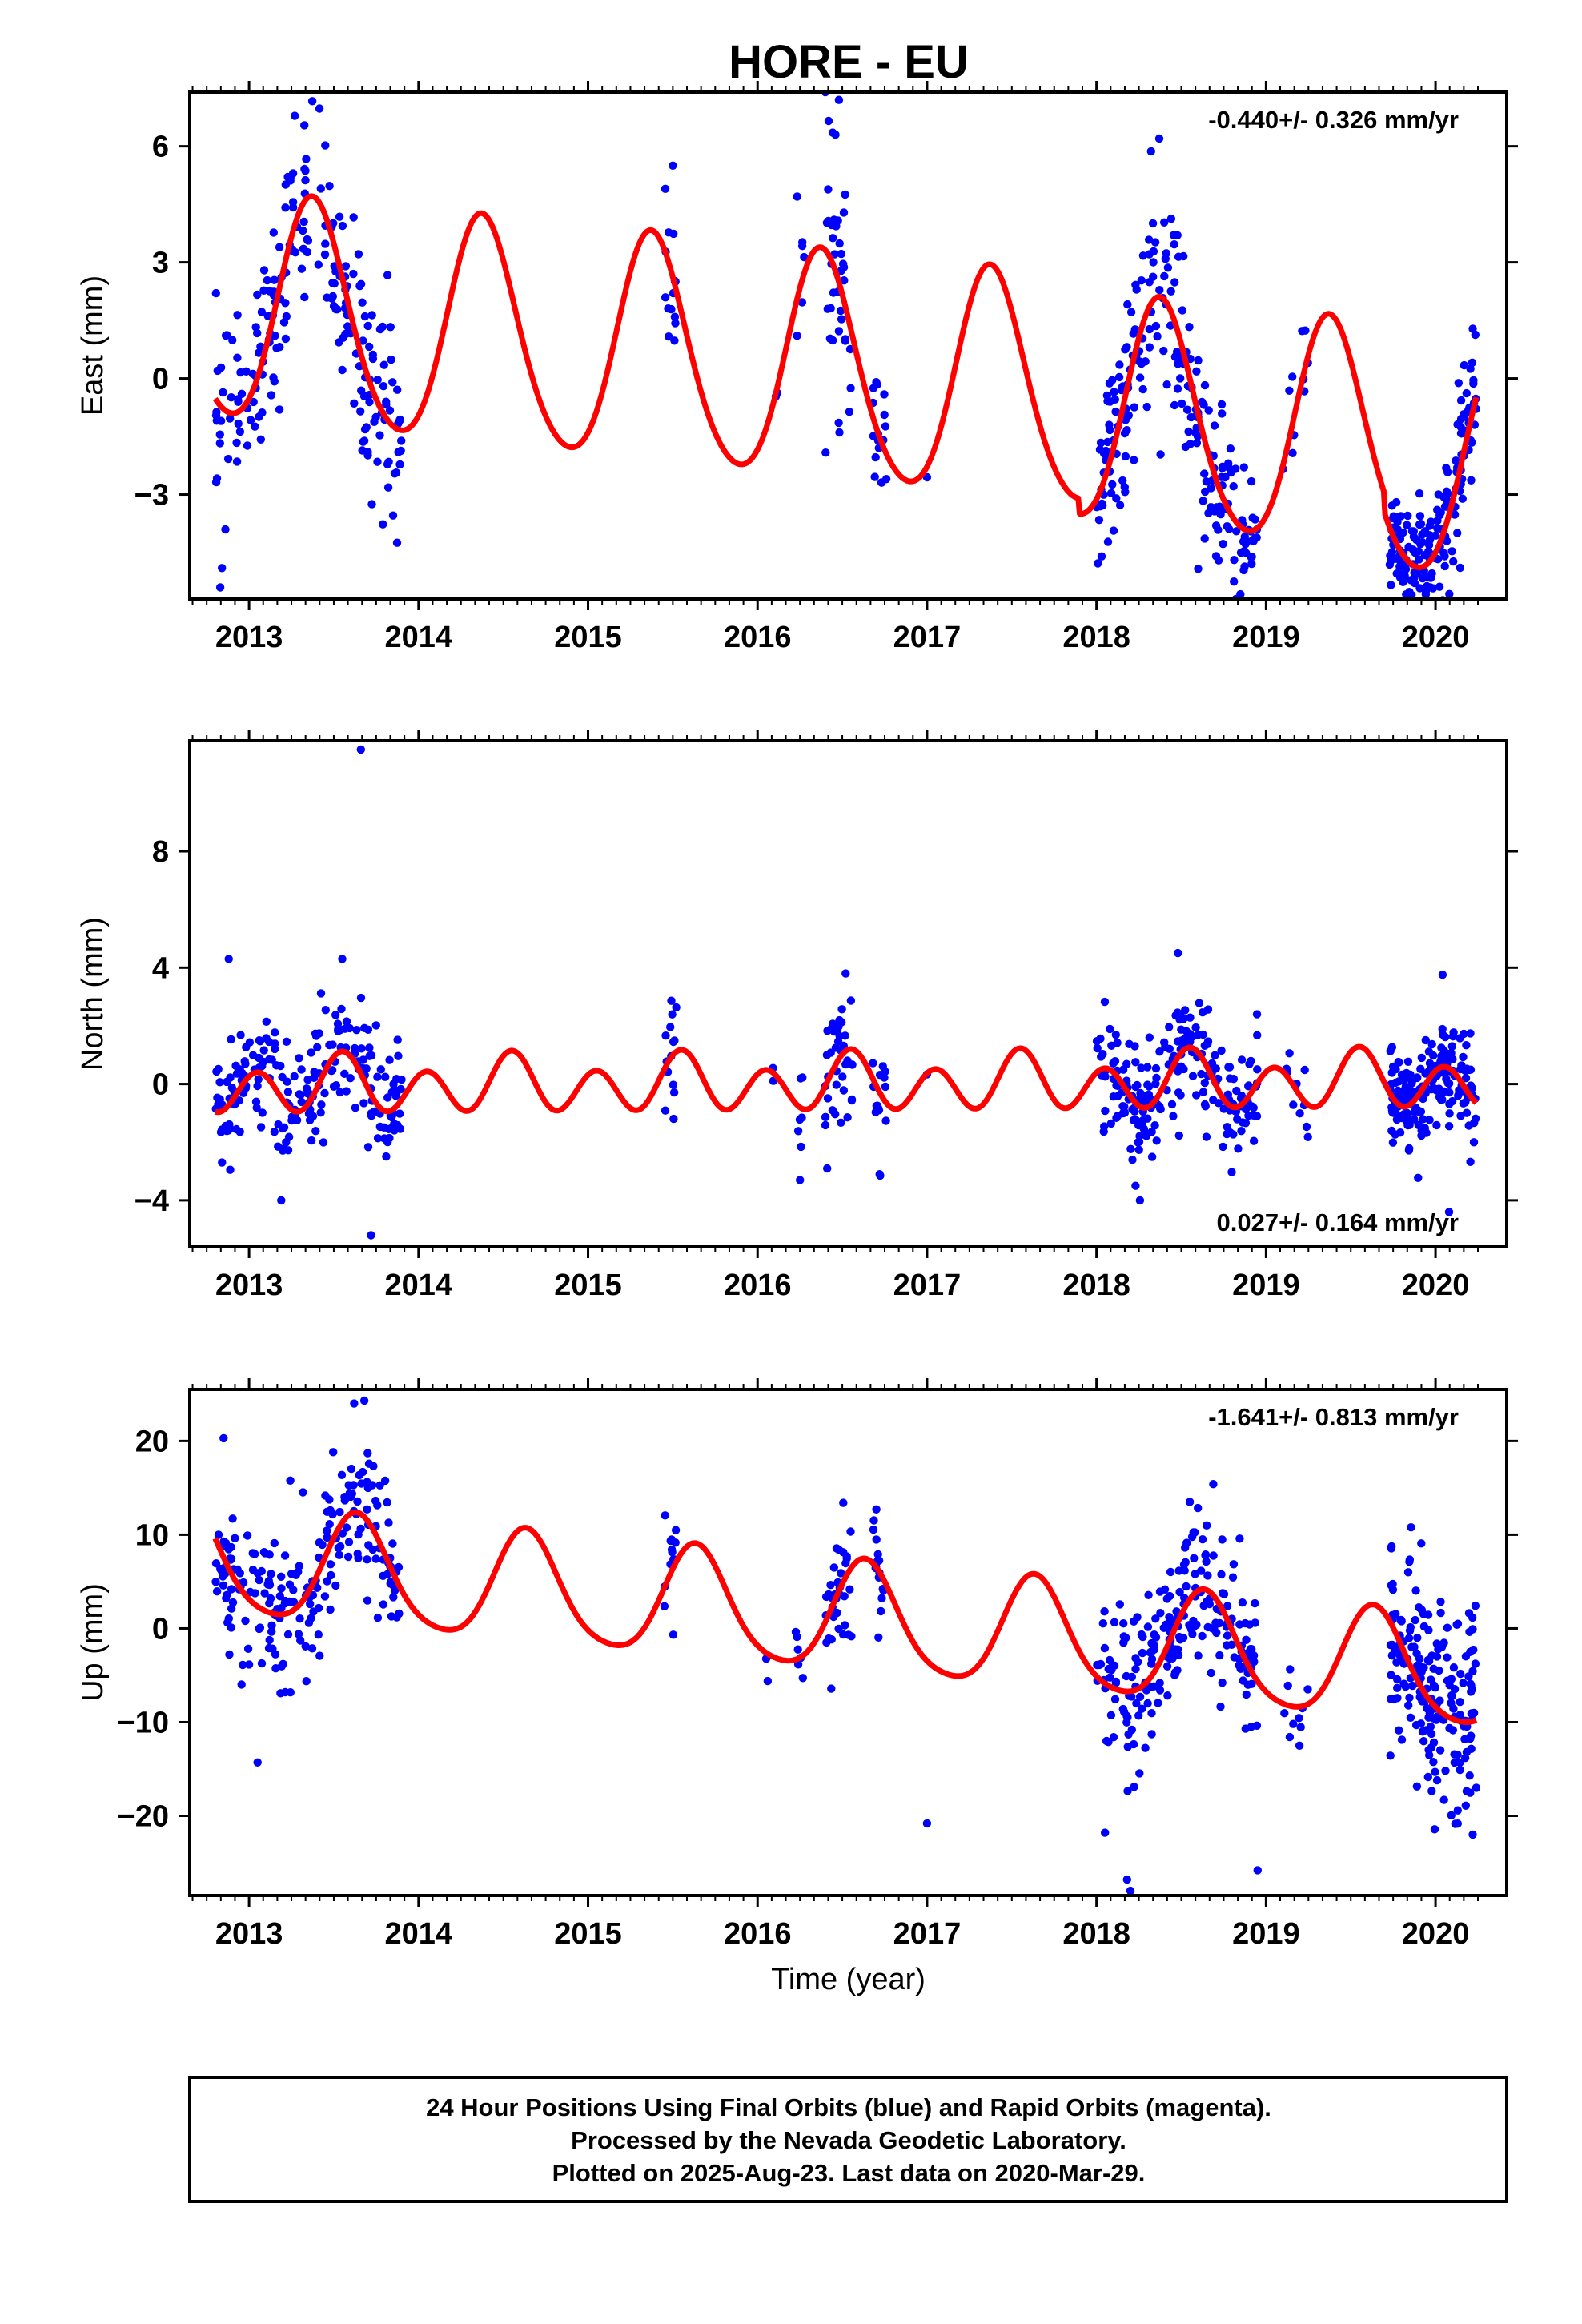 This screenshot has width=1582, height=2324. Describe the element at coordinates (758, 637) in the screenshot. I see `east-x-tick-label: 2016` at that location.